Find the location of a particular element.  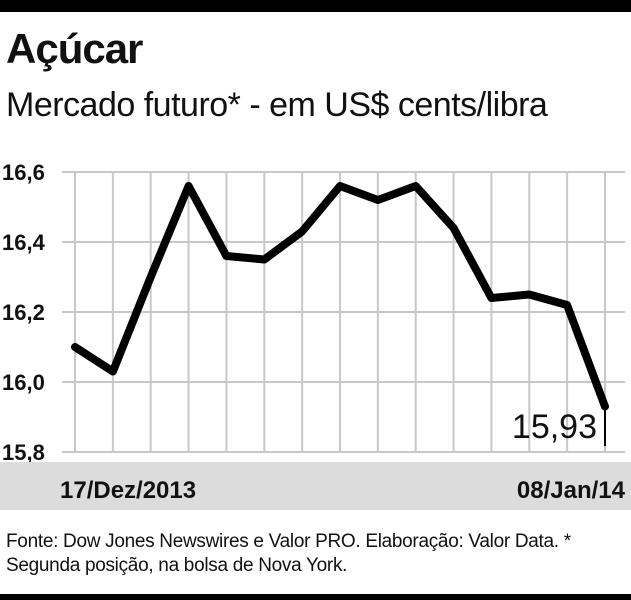

x-axis-band is located at coordinates (315, 486).